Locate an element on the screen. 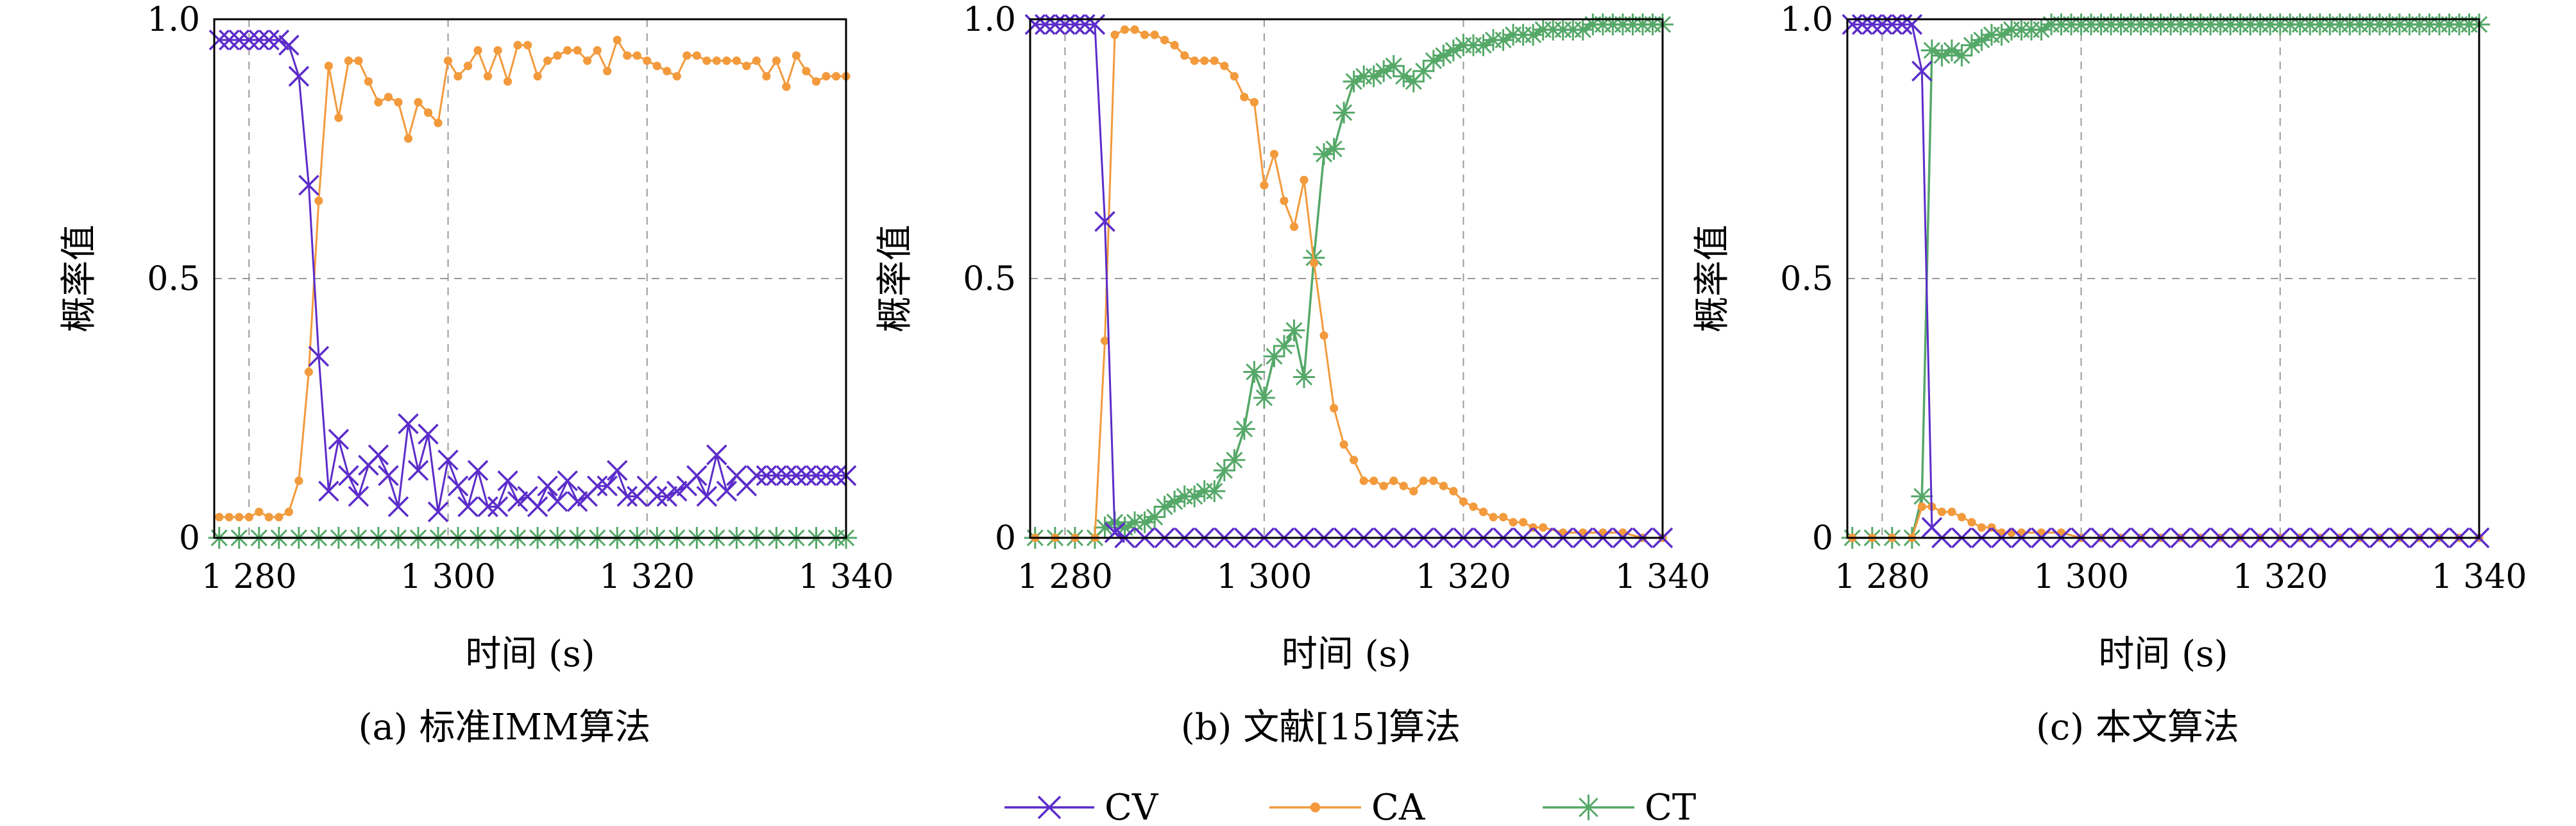 The width and height of the screenshot is (2576, 826). legend-item-cv: CV is located at coordinates (1081, 806).